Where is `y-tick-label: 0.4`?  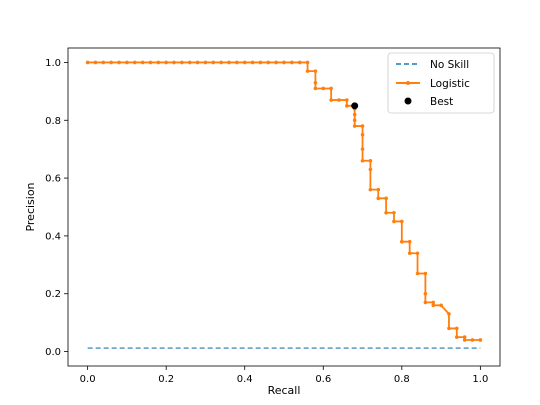 y-tick-label: 0.4 is located at coordinates (53, 236).